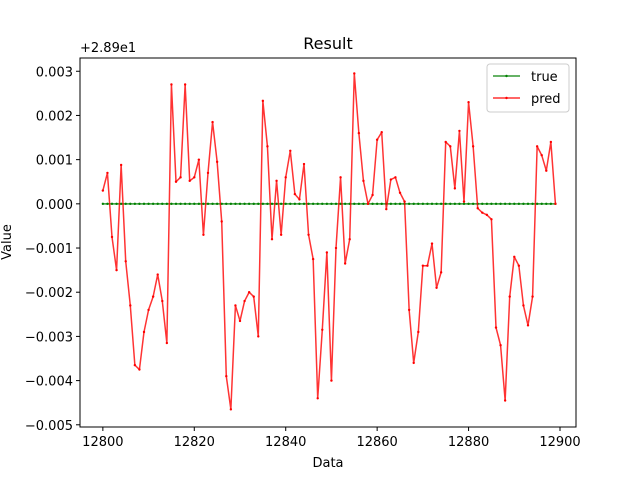 This screenshot has height=480, width=640. Describe the element at coordinates (54, 205) in the screenshot. I see `y-tick-label: 0.000` at that location.